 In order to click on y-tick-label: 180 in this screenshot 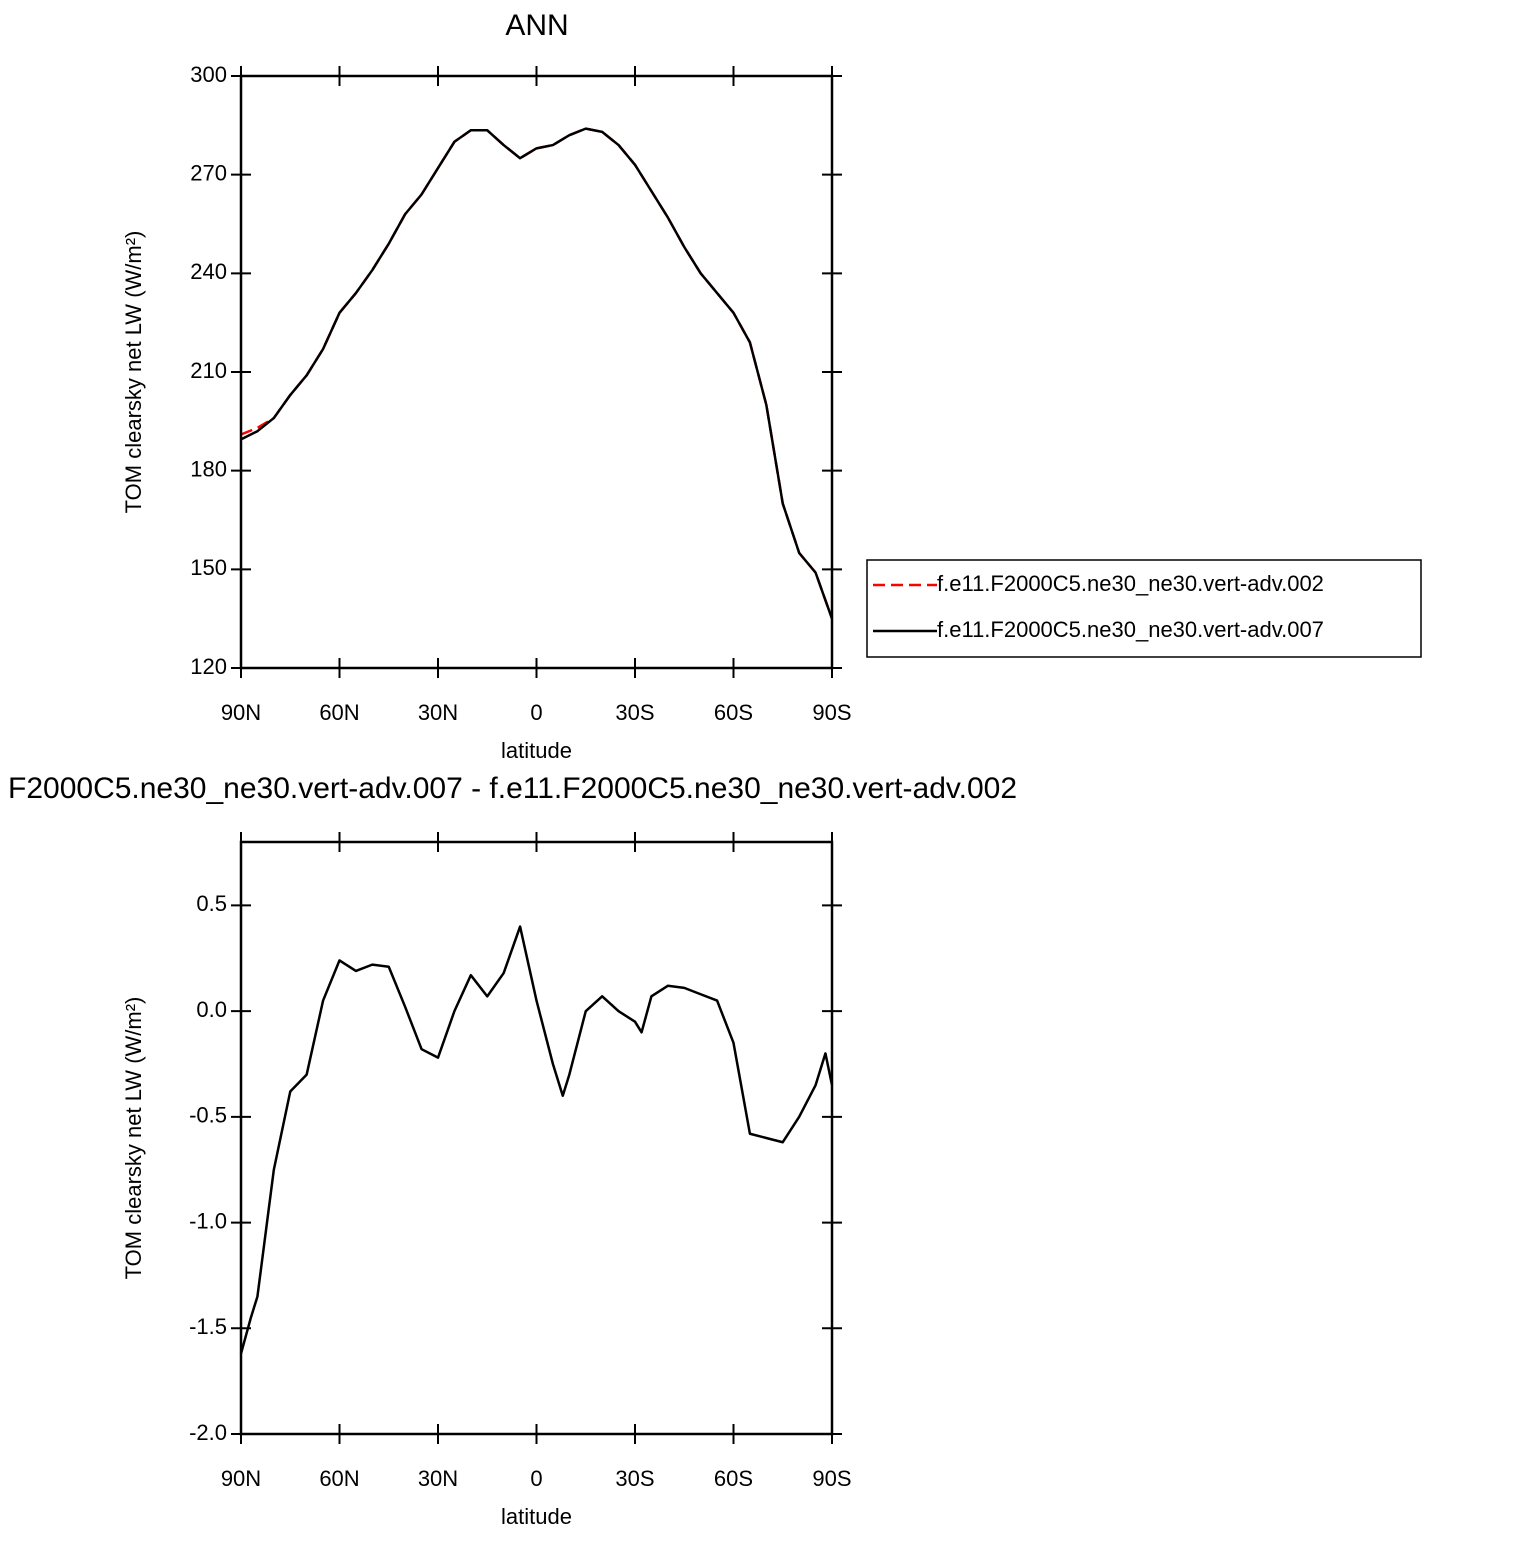, I will do `click(208, 468)`.